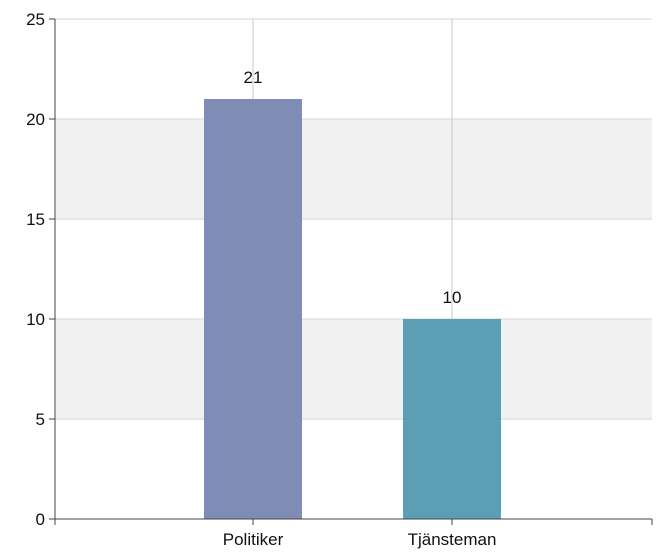 This screenshot has height=553, width=659. I want to click on y-tick-label: 0, so click(40, 519).